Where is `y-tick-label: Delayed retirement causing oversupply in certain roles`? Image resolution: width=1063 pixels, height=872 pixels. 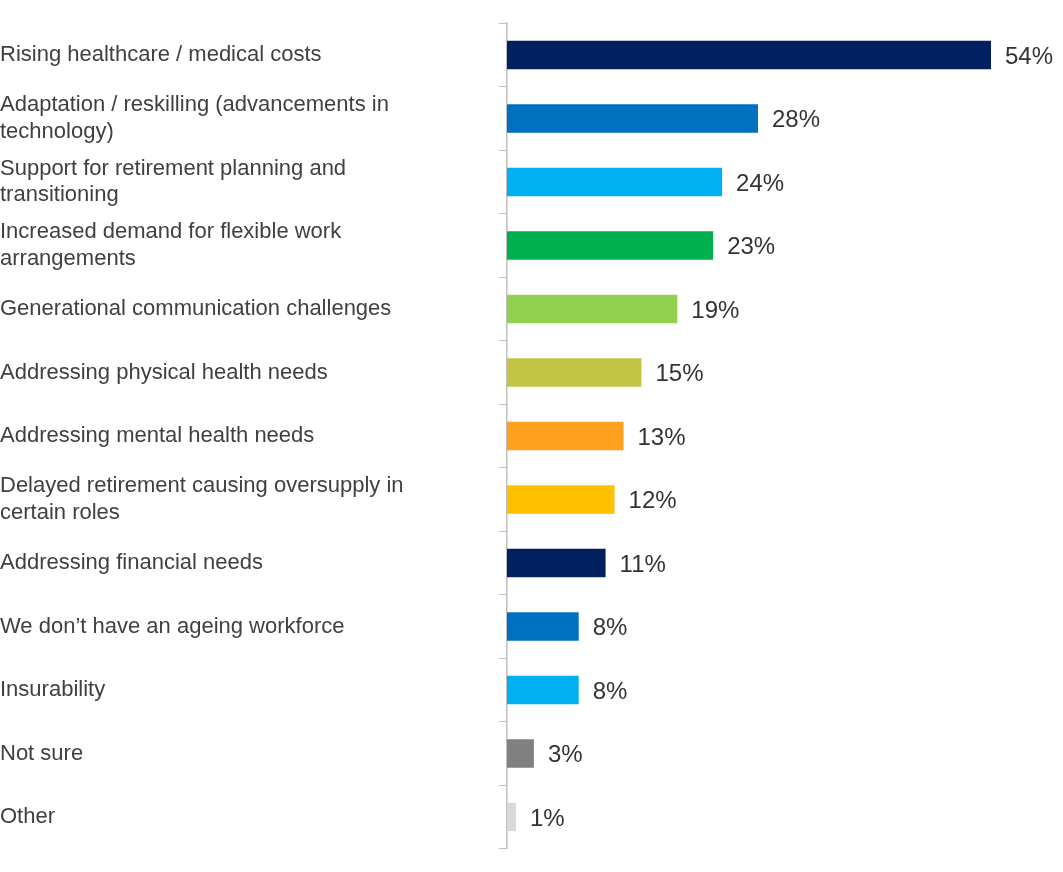
y-tick-label: Delayed retirement causing oversupply in certain roles is located at coordinates (202, 498).